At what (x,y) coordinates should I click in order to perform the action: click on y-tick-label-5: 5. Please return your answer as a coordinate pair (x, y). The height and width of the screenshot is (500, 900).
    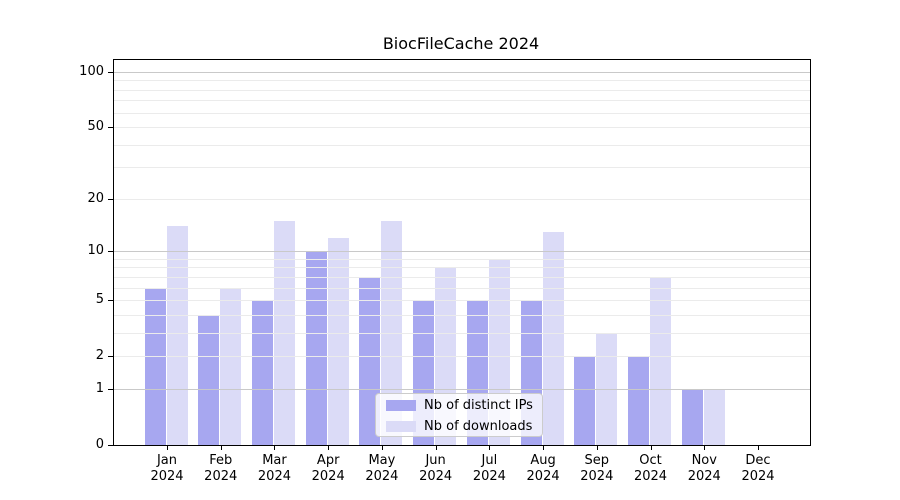
    Looking at the image, I should click on (99, 300).